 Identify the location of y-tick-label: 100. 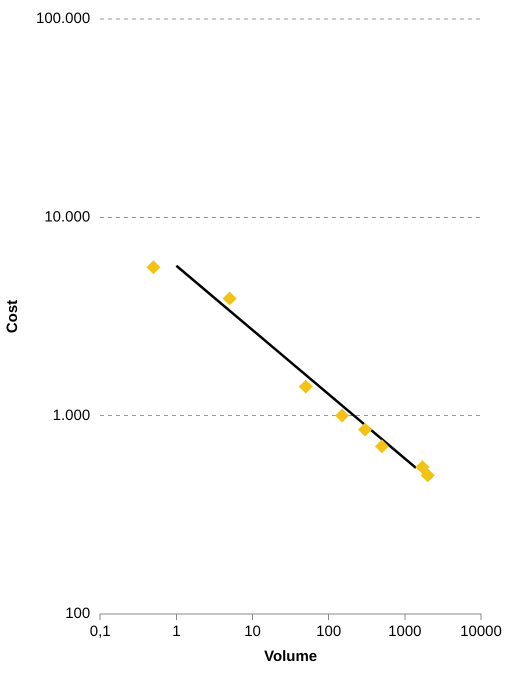
(77, 613).